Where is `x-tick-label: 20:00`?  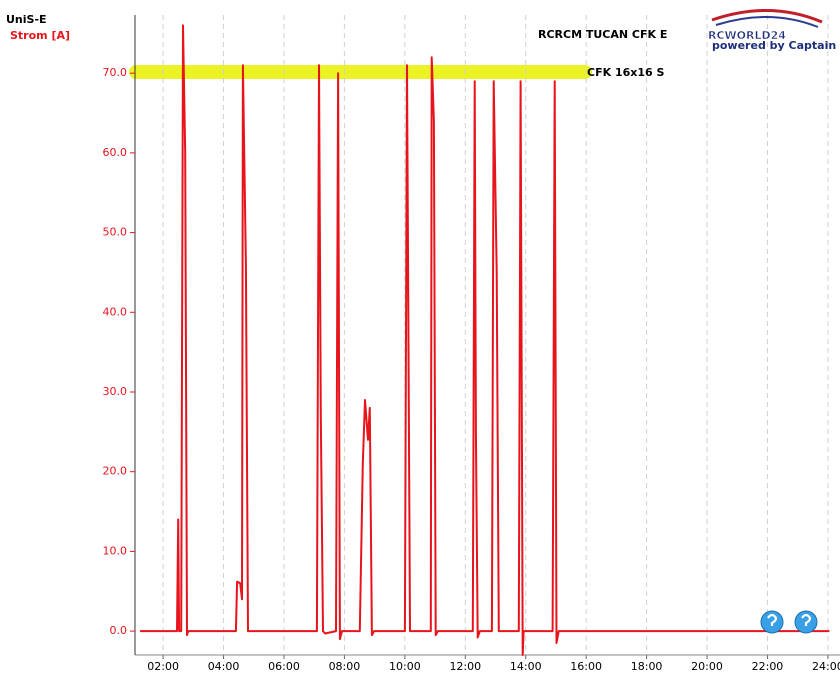
x-tick-label: 20:00 is located at coordinates (707, 666).